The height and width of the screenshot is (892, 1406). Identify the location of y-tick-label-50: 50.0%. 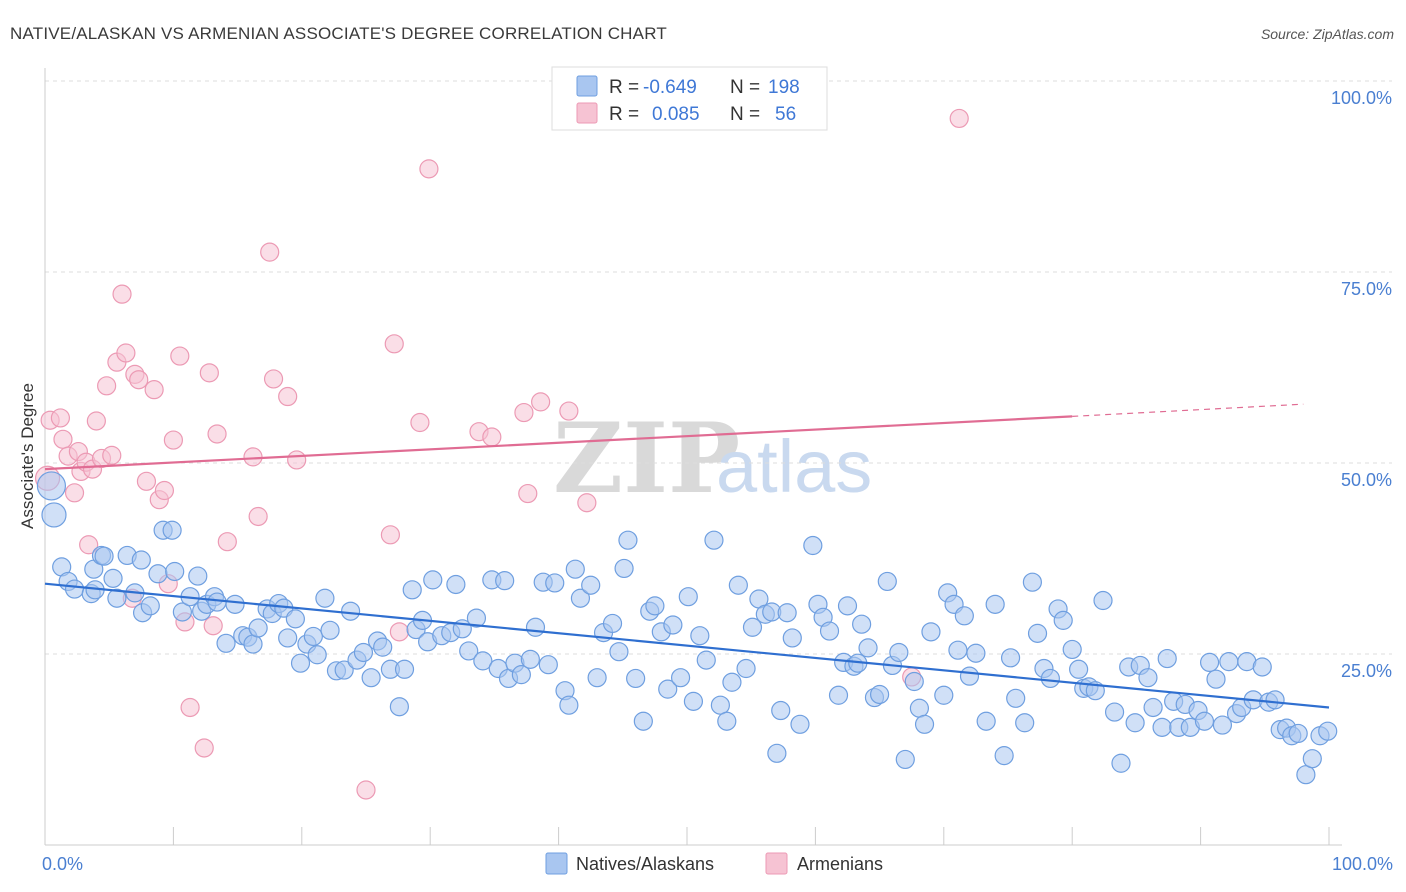
(1366, 480).